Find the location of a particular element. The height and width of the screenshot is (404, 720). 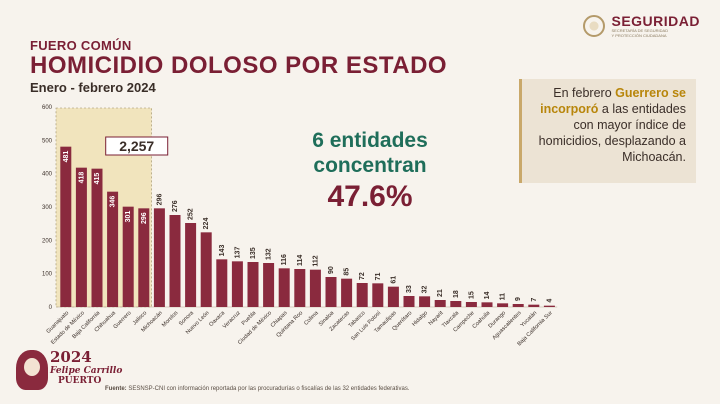

period-label: Enero - febrero 2024 is located at coordinates (93, 87).